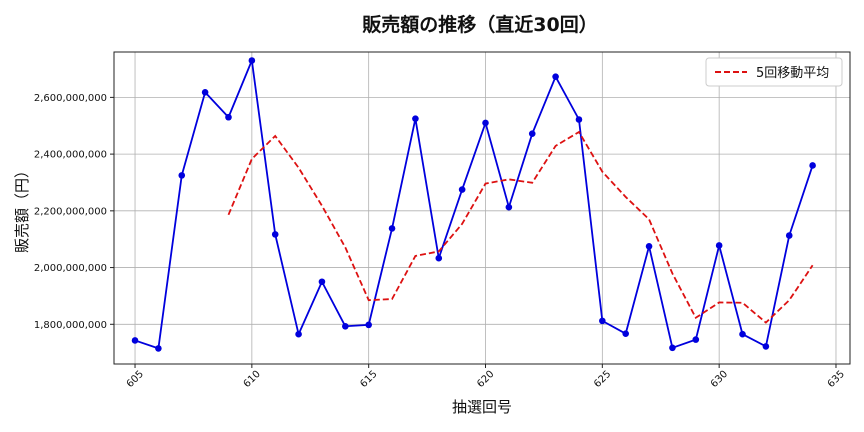  Describe the element at coordinates (719, 379) in the screenshot. I see `x-tick-label: 630` at that location.